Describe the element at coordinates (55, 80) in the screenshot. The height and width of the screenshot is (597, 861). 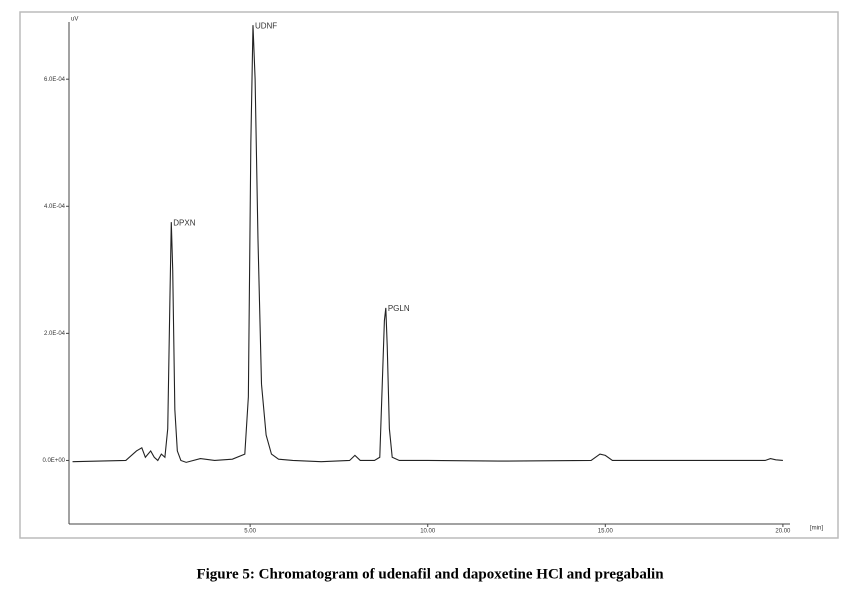
I see `y-tick-label: 6.0E-04` at that location.